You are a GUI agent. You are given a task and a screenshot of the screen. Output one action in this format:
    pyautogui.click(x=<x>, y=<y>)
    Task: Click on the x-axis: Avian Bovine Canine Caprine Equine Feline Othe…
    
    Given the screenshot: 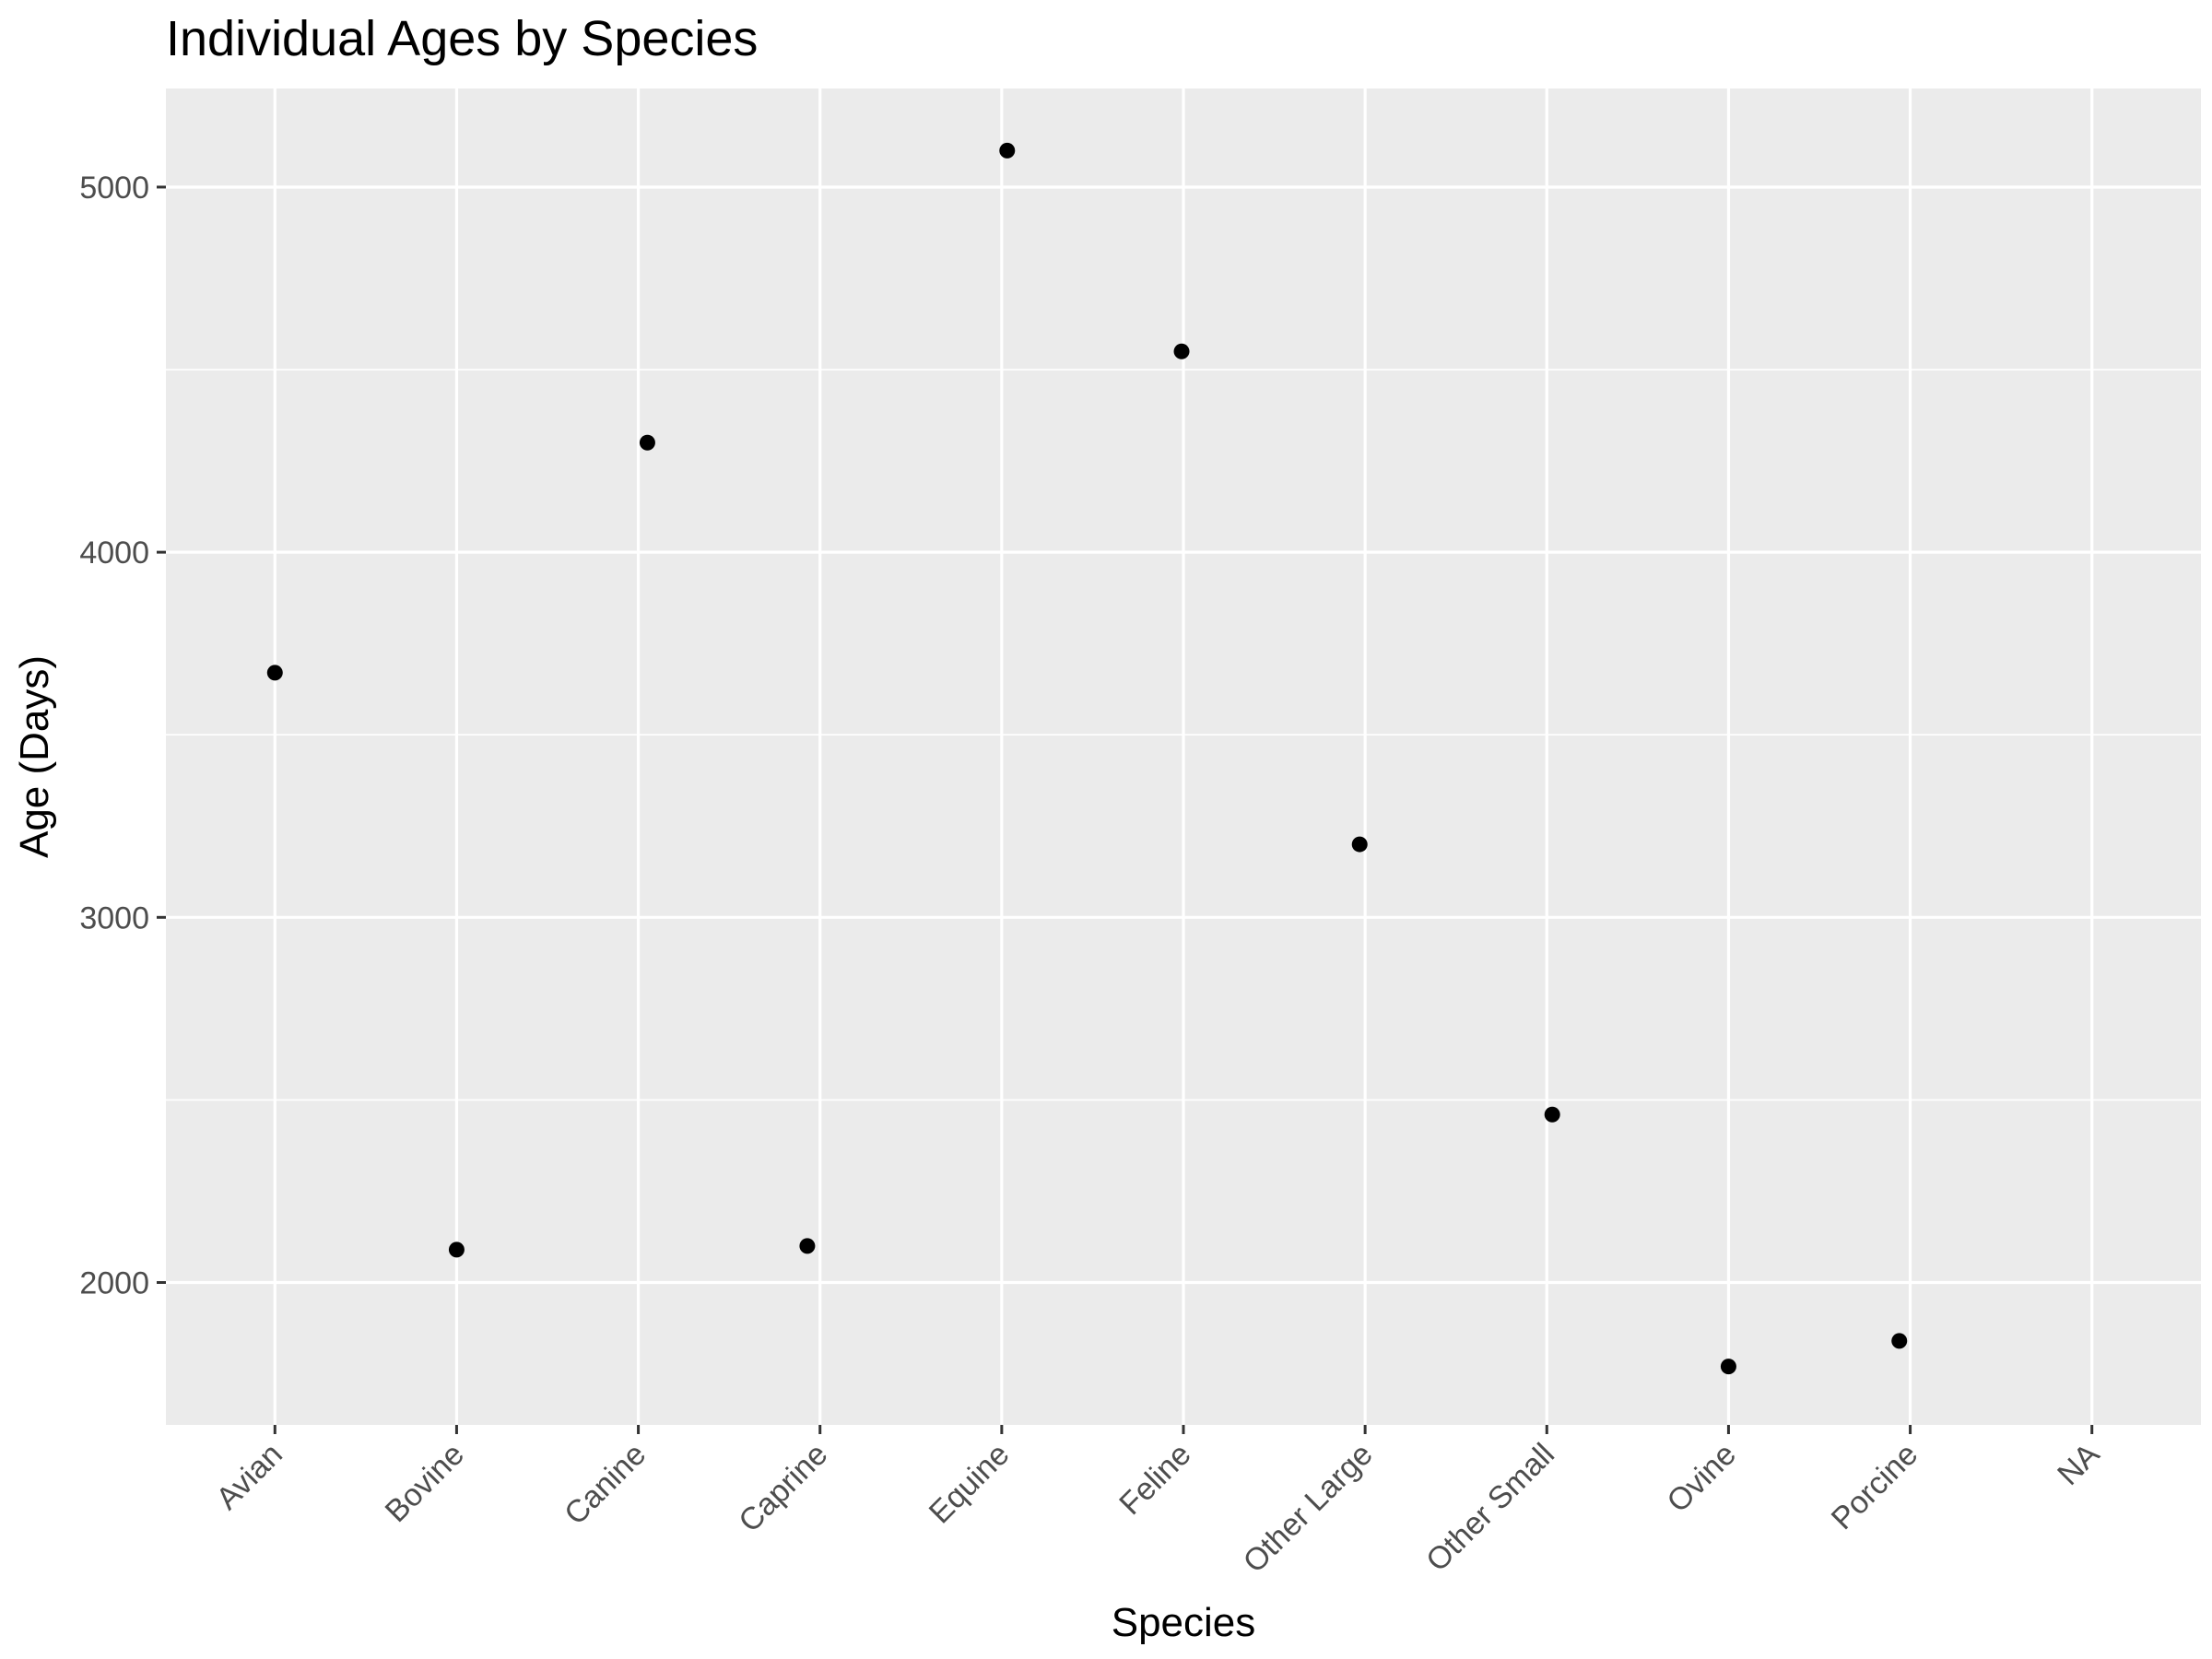 What is the action you would take?
    pyautogui.click(x=1158, y=1502)
    